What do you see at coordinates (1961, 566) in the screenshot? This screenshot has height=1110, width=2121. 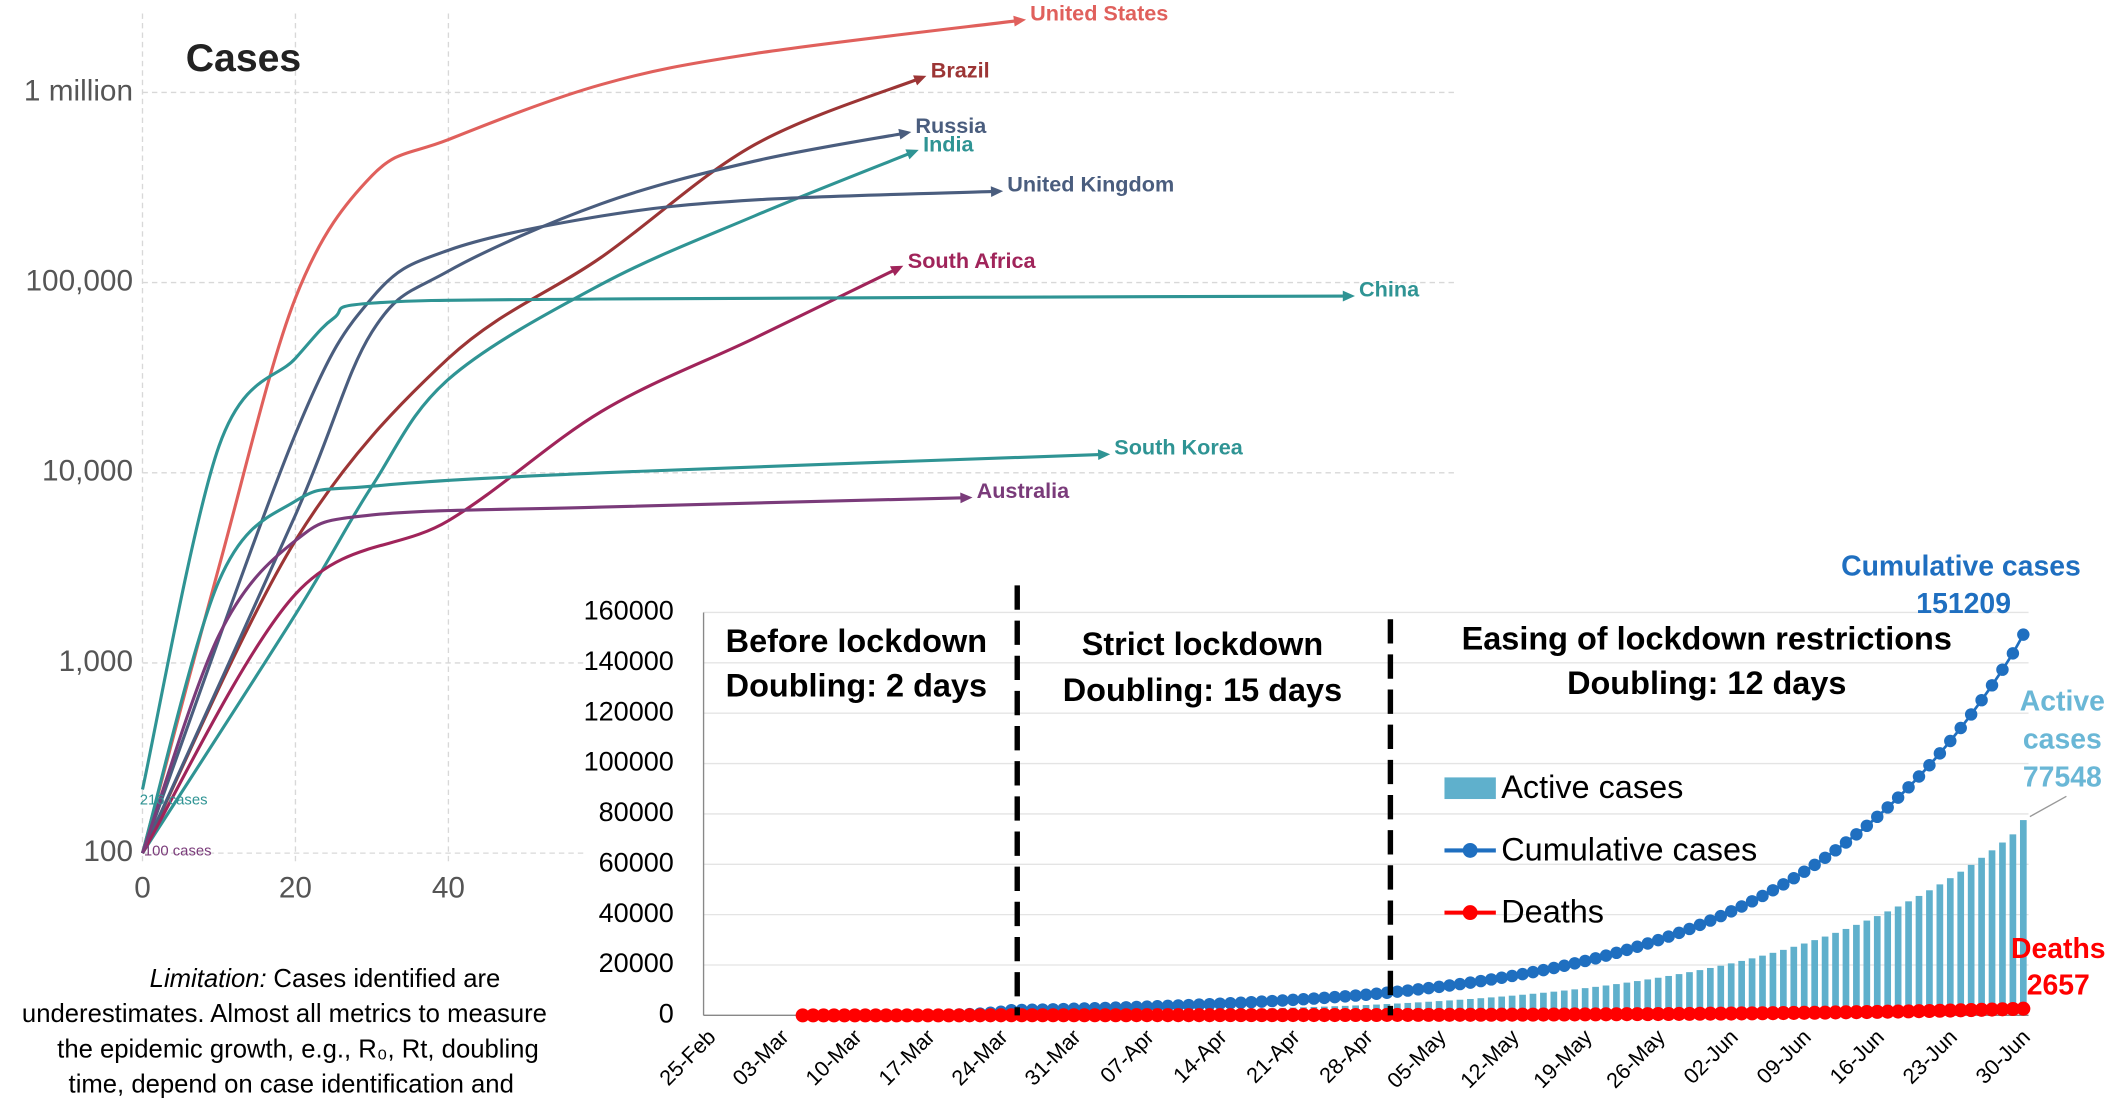 I see `callout-name: Cumulative cases` at bounding box center [1961, 566].